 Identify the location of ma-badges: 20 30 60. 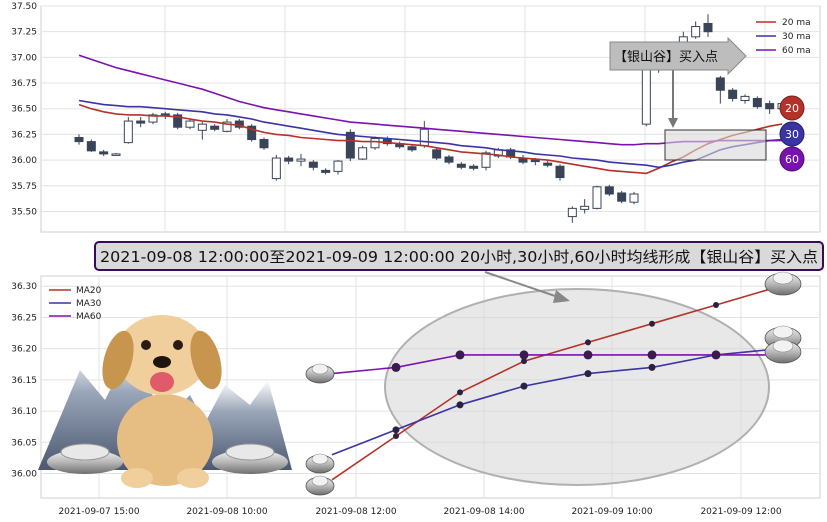
(792, 133).